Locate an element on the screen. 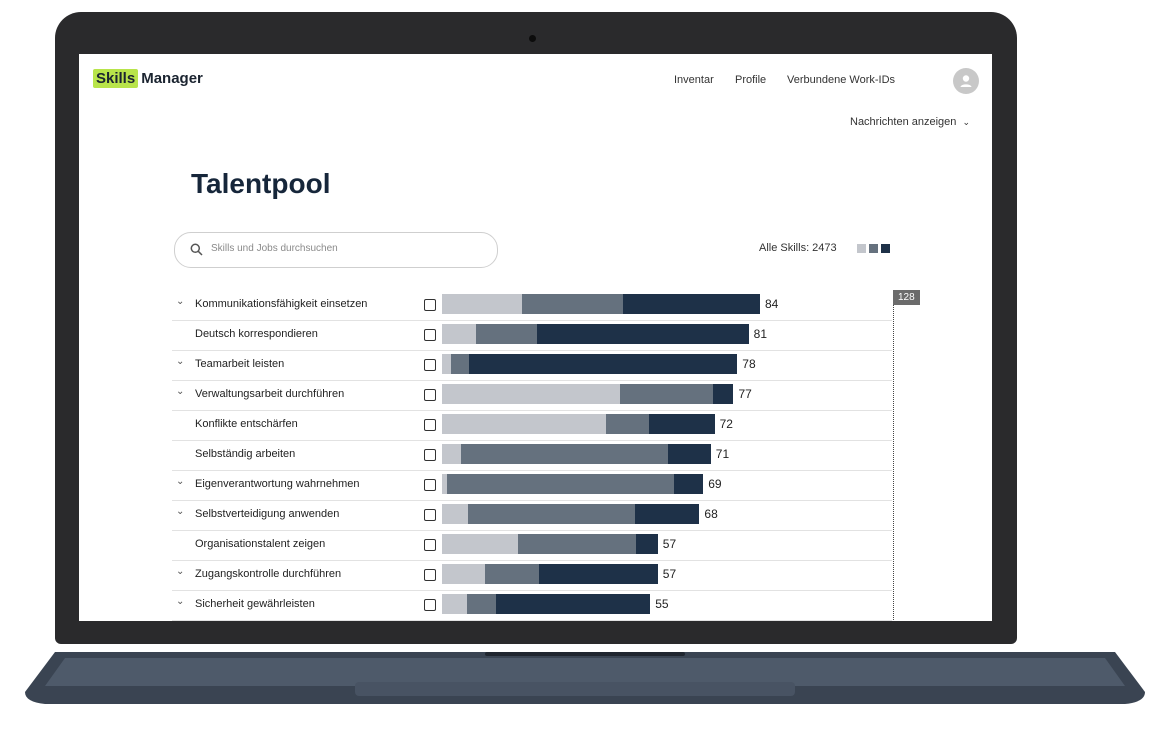 The width and height of the screenshot is (1151, 729). search-box is located at coordinates (336, 250).